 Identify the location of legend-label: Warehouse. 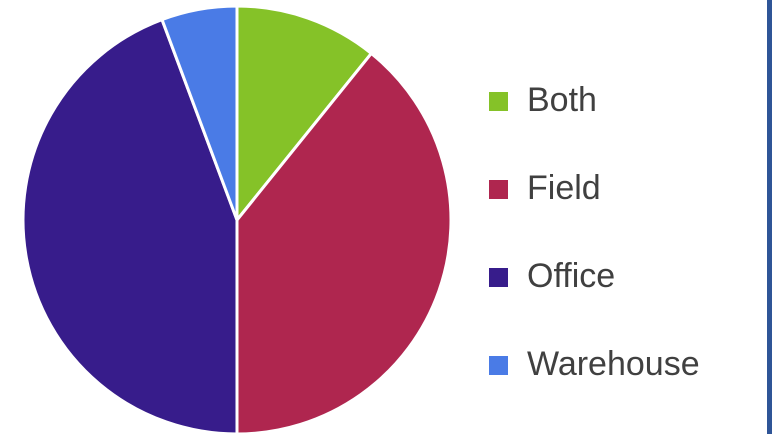
(613, 364).